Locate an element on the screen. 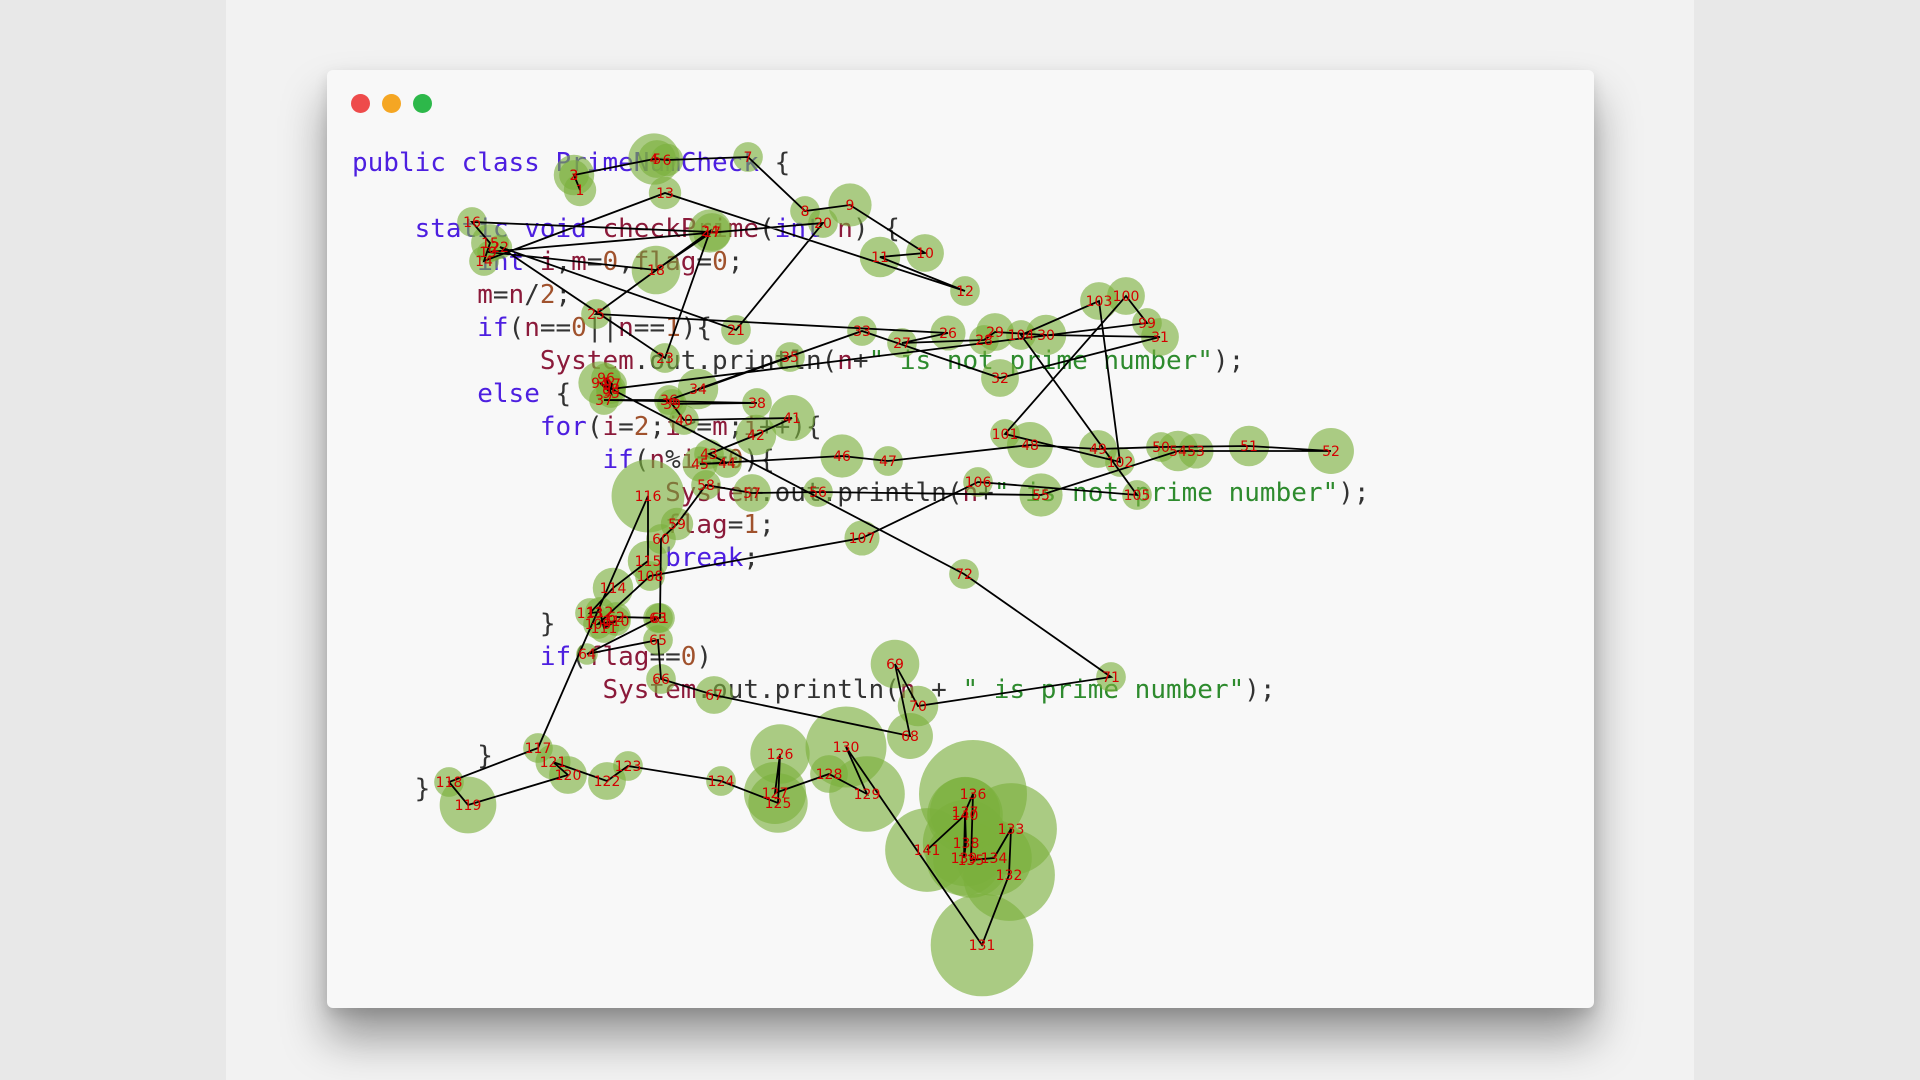 This screenshot has height=1080, width=1920. code-token: } is located at coordinates (391, 789).